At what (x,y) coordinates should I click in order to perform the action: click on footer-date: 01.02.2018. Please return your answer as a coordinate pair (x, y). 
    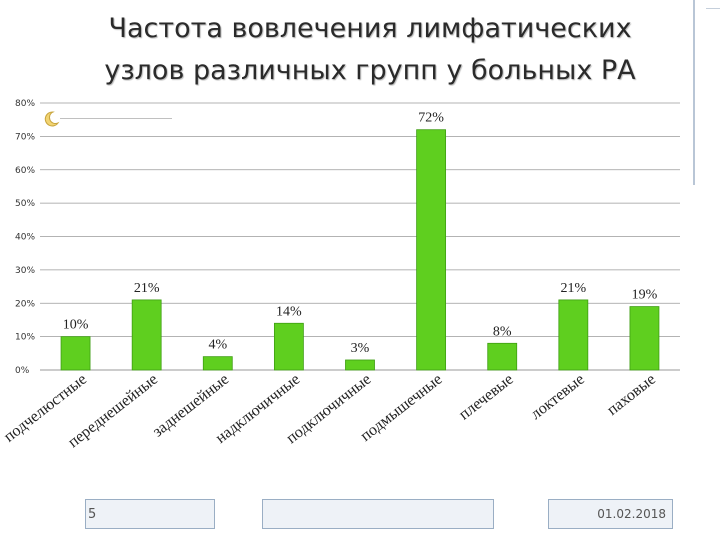
    Looking at the image, I should click on (631, 514).